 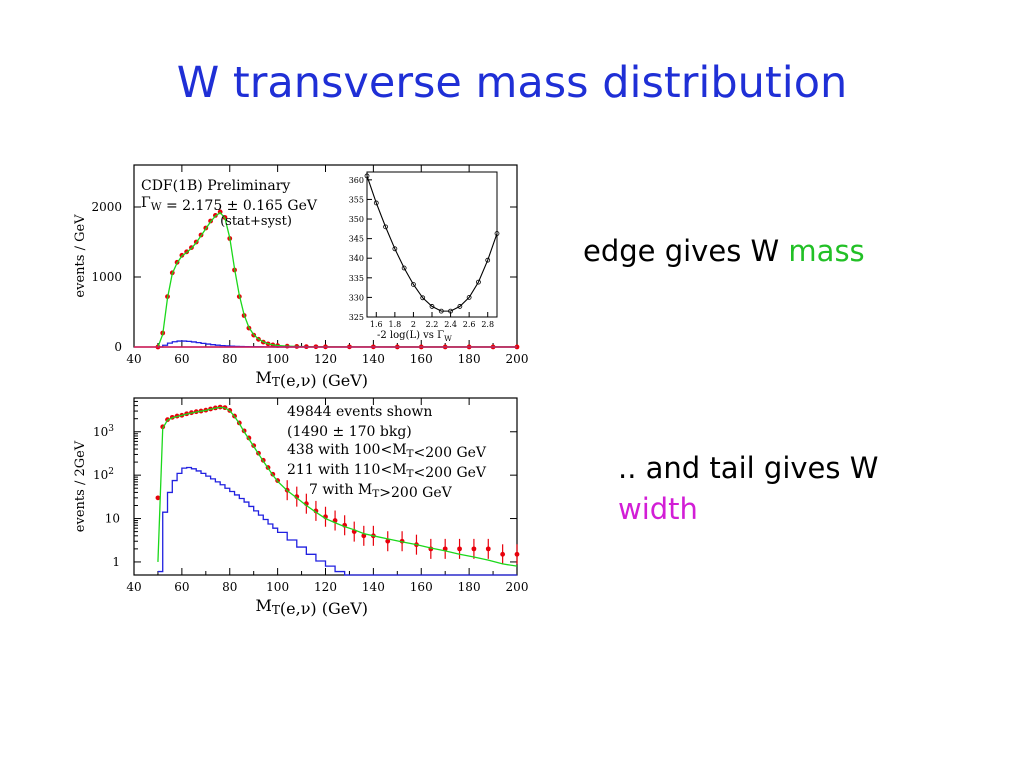 What do you see at coordinates (103, 474) in the screenshot?
I see `bottom-y-tick-label: 10²` at bounding box center [103, 474].